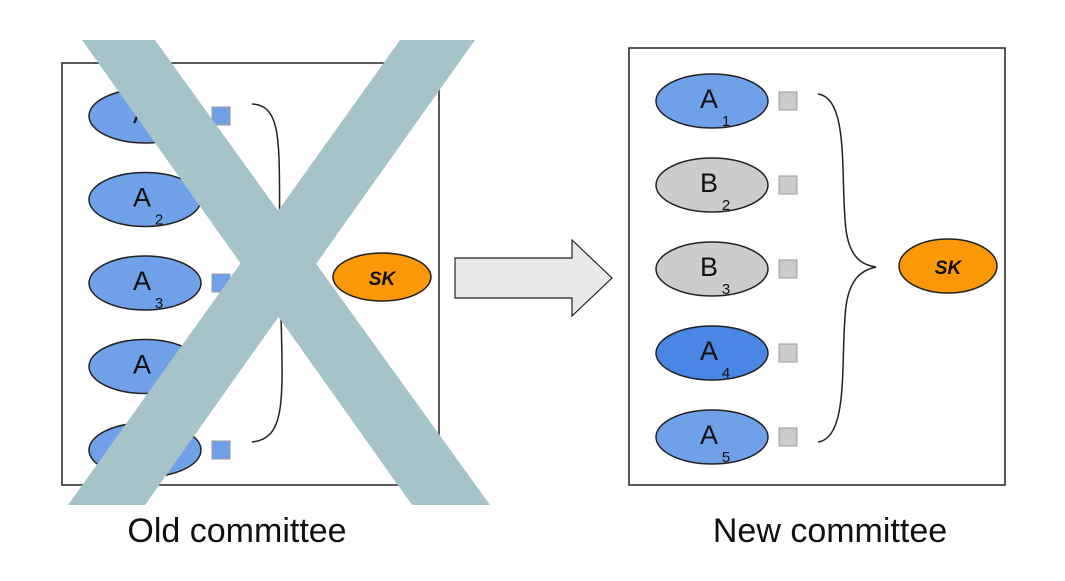  I want to click on new-member-3: B3, so click(726, 269).